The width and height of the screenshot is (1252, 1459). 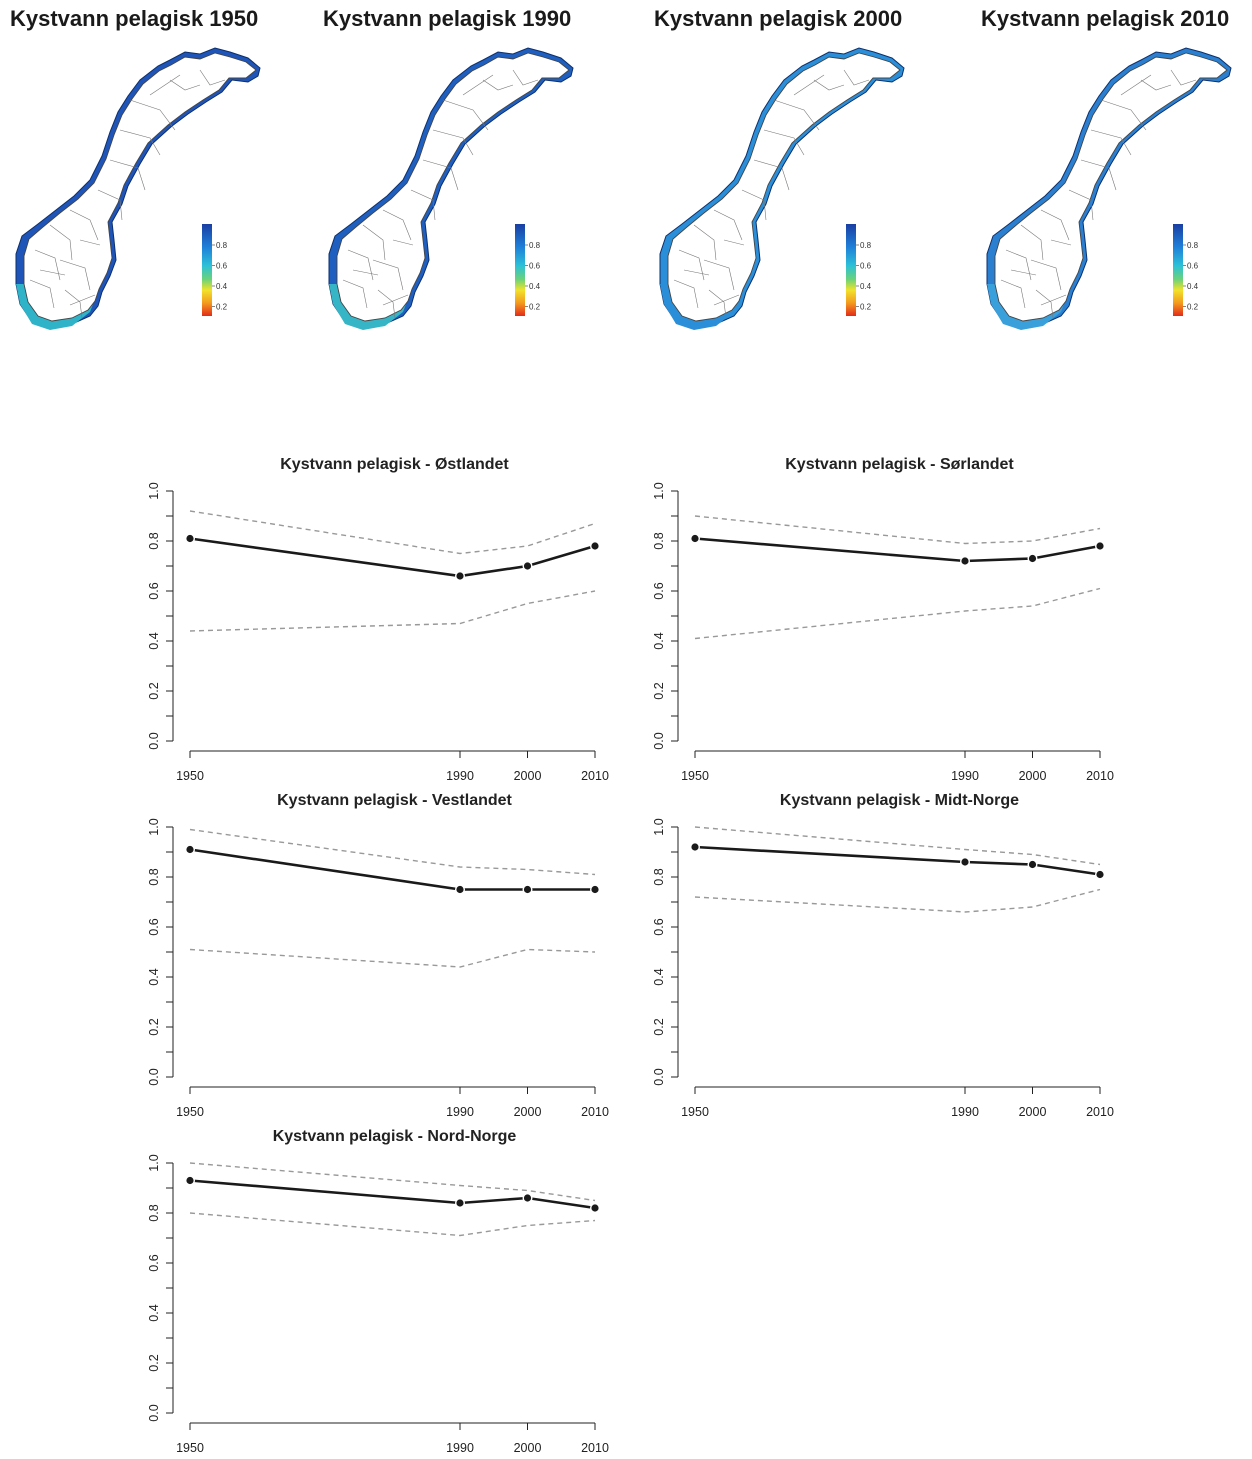 What do you see at coordinates (535, 245) in the screenshot?
I see `legend-tick-label: 0.8` at bounding box center [535, 245].